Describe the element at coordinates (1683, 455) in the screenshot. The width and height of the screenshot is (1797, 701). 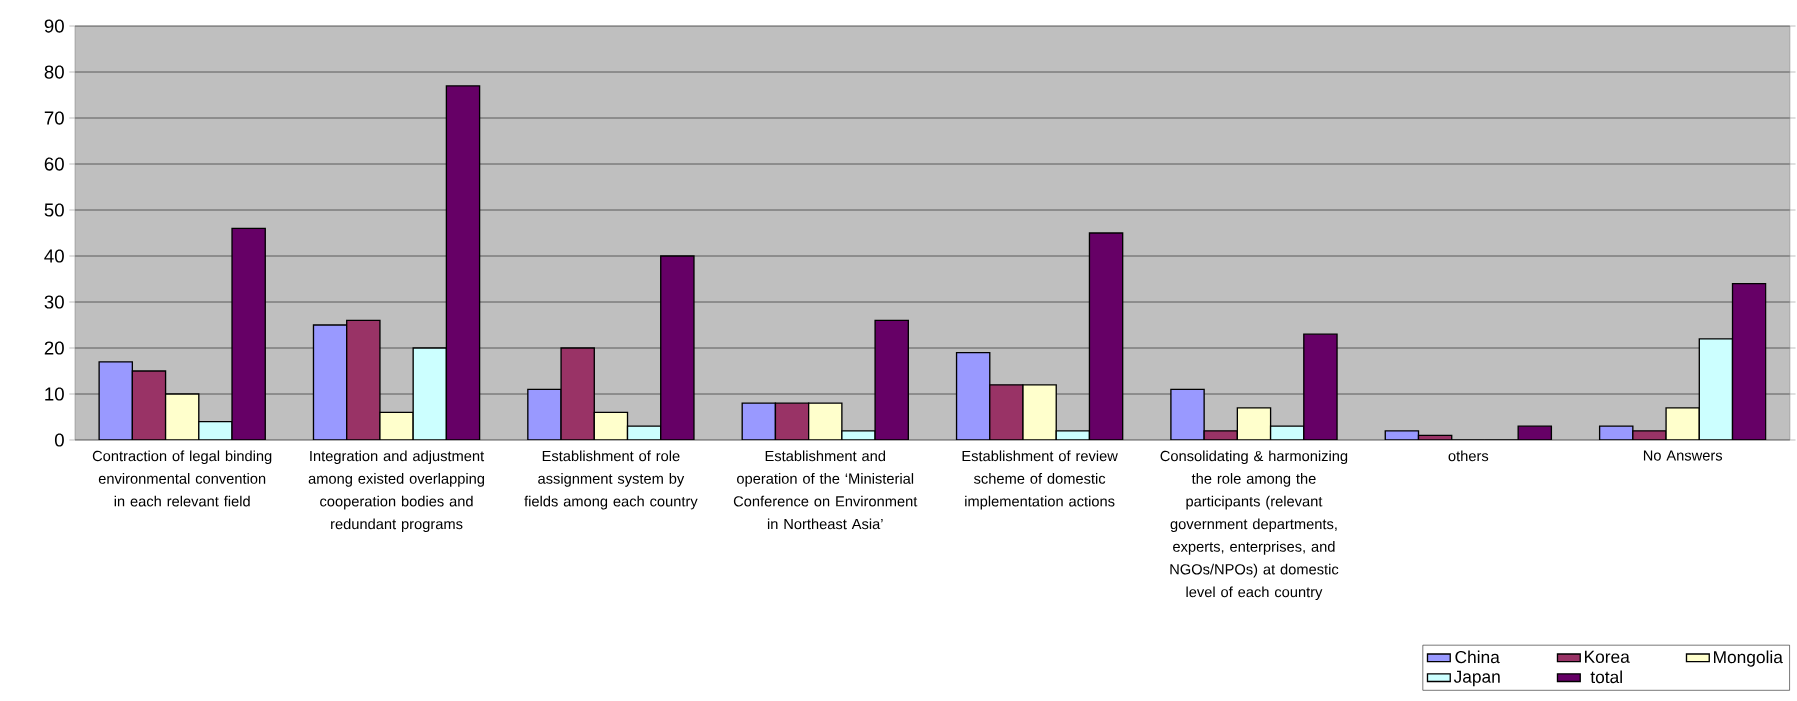
I see `x-tick-label: No Answers` at that location.